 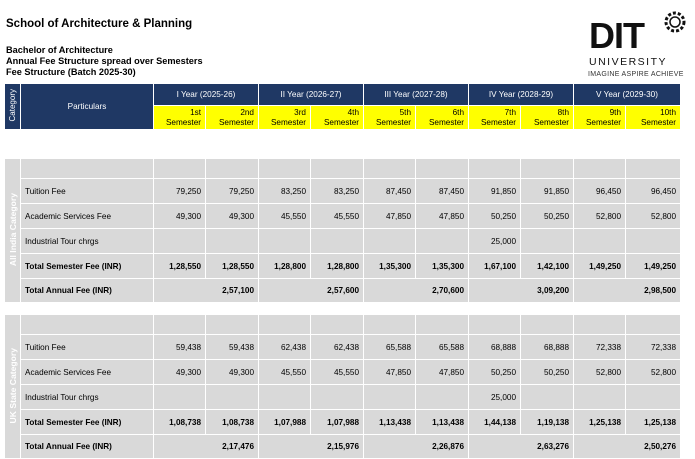 What do you see at coordinates (653, 117) in the screenshot?
I see `semester-header: 10th Semester` at bounding box center [653, 117].